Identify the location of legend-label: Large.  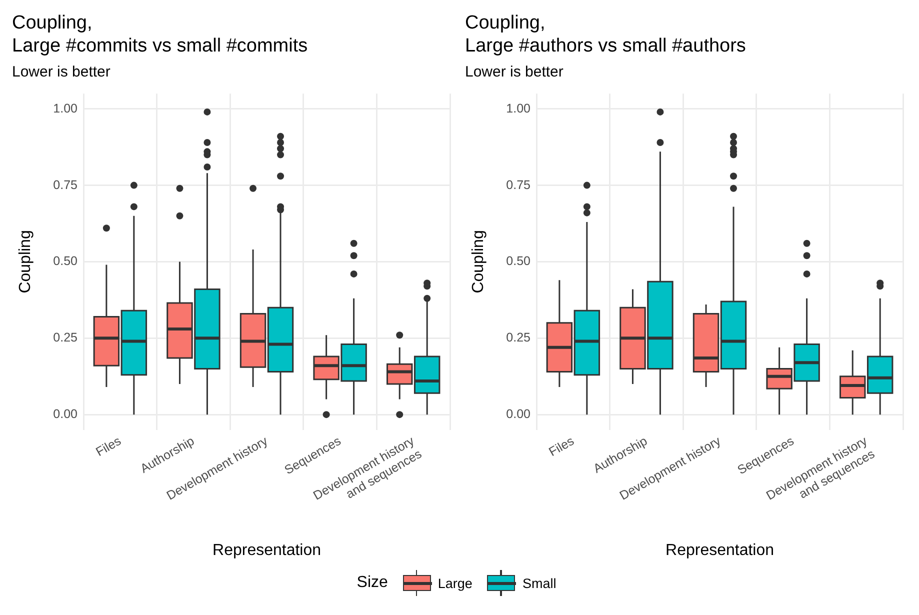
(455, 583).